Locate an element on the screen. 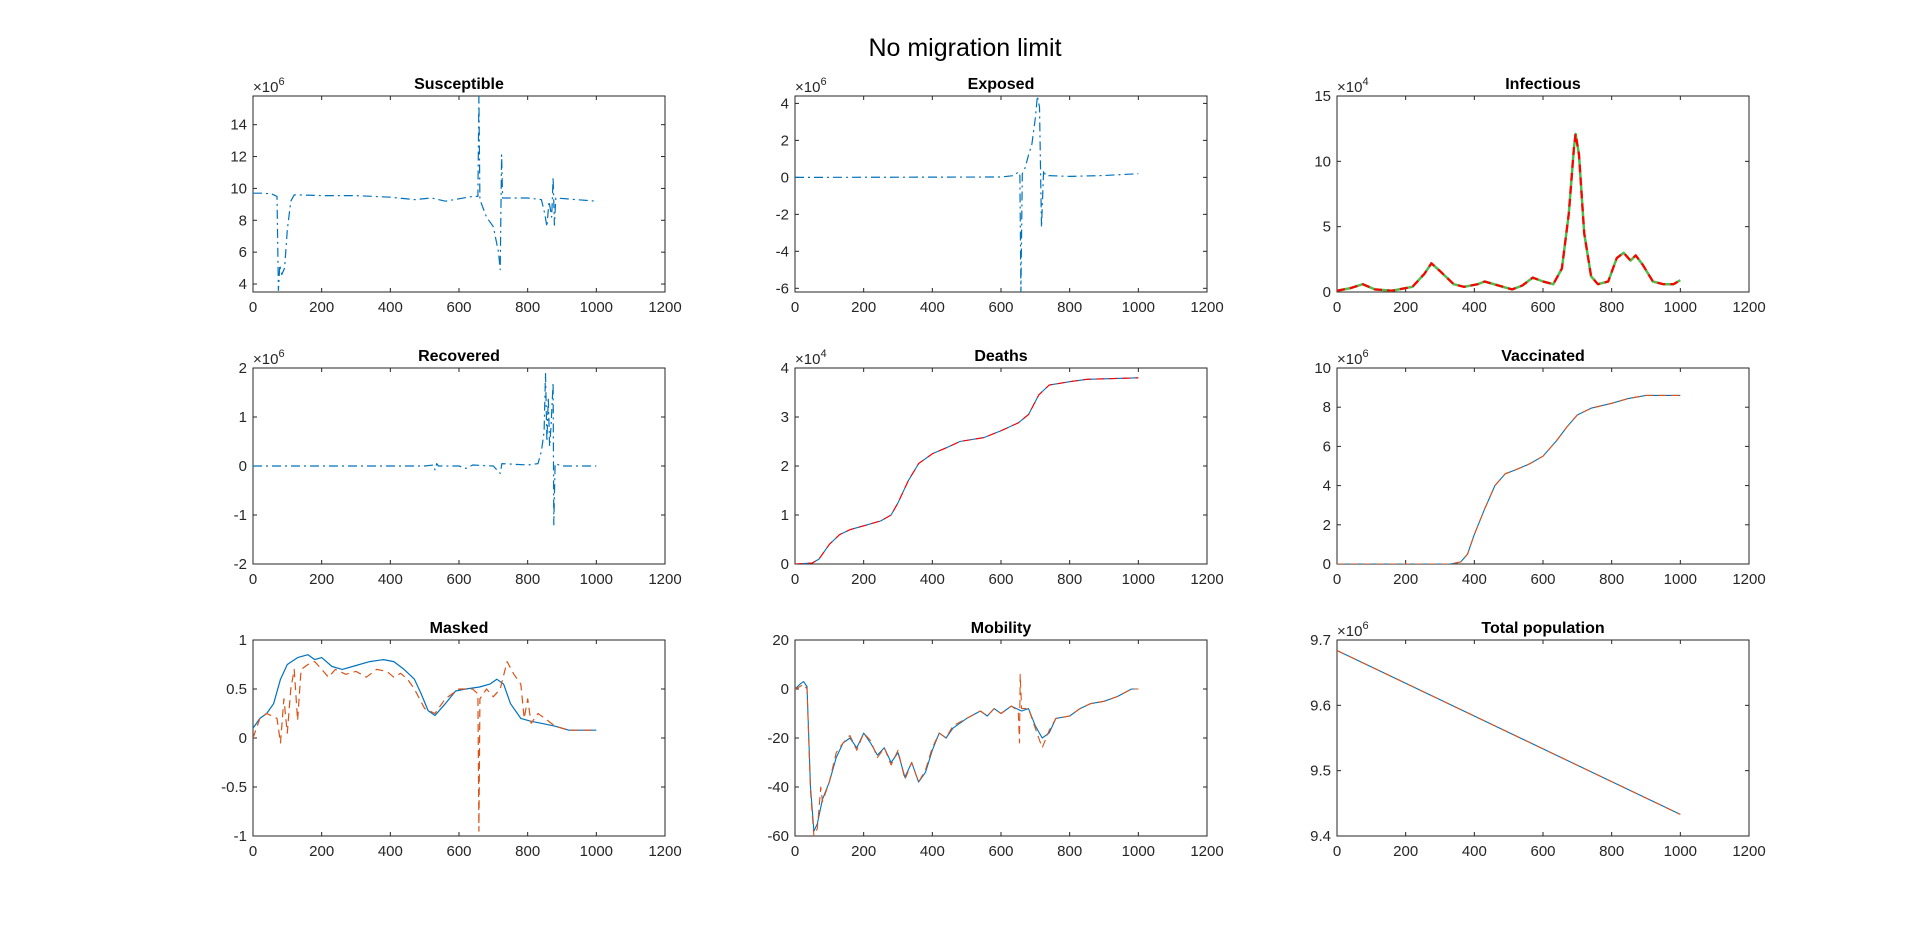 This screenshot has height=926, width=1920. subplot-title: Susceptible is located at coordinates (459, 84).